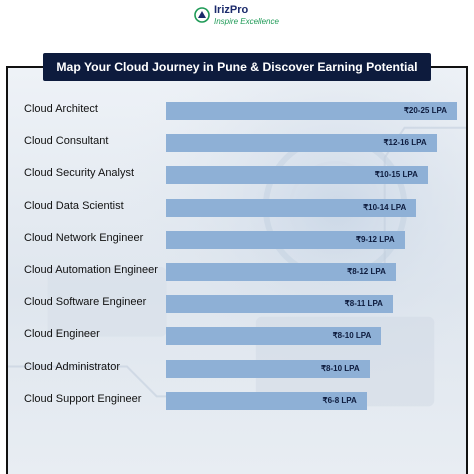  Describe the element at coordinates (339, 400) in the screenshot. I see `bar-value-label: ₹6-8 LPA` at that location.